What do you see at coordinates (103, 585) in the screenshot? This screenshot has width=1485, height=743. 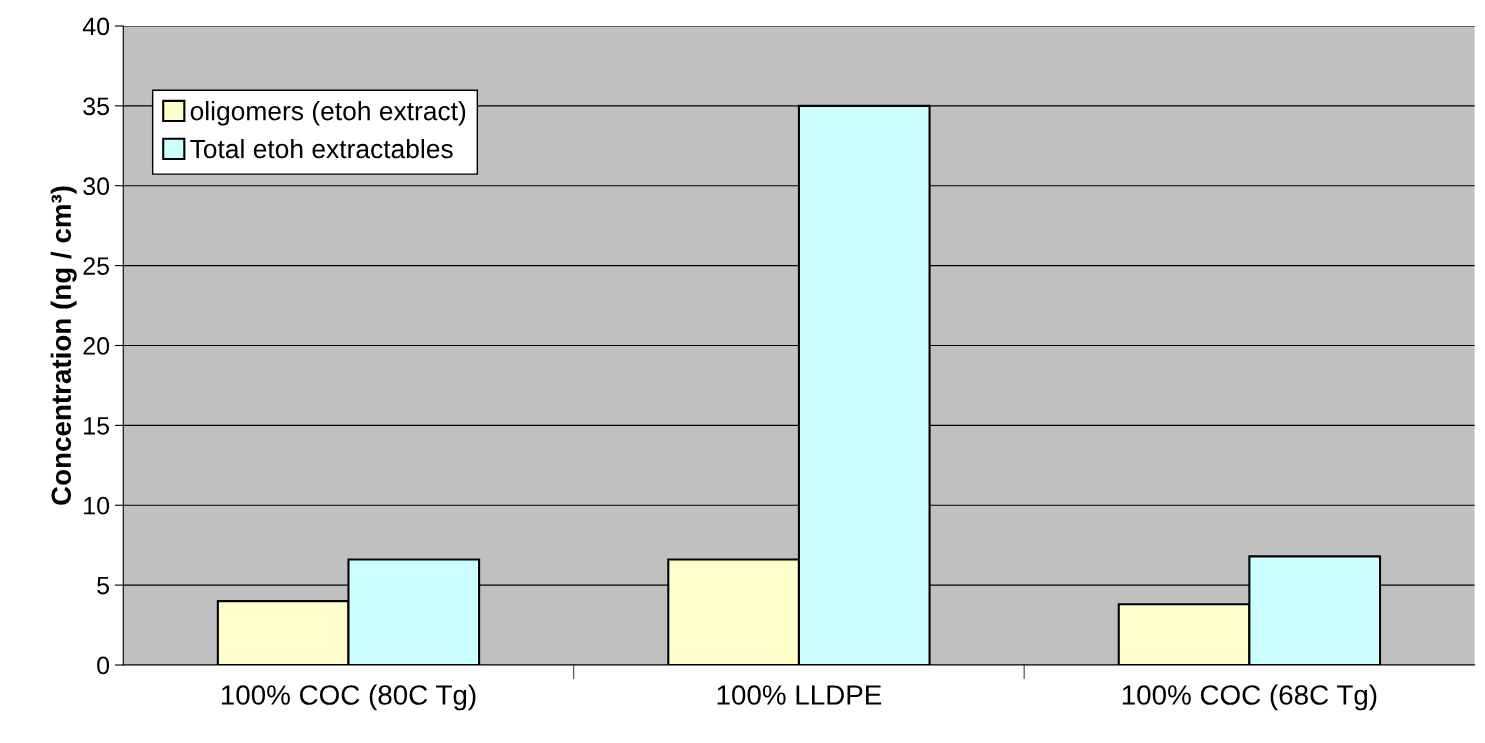 I see `y-tick-label: 5` at bounding box center [103, 585].